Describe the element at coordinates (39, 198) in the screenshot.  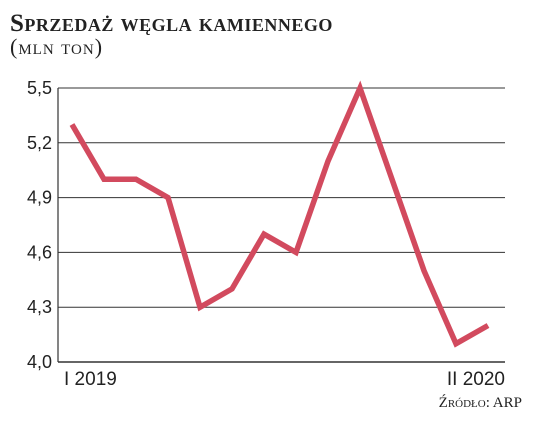
I see `y-tick-label: 4,9` at that location.